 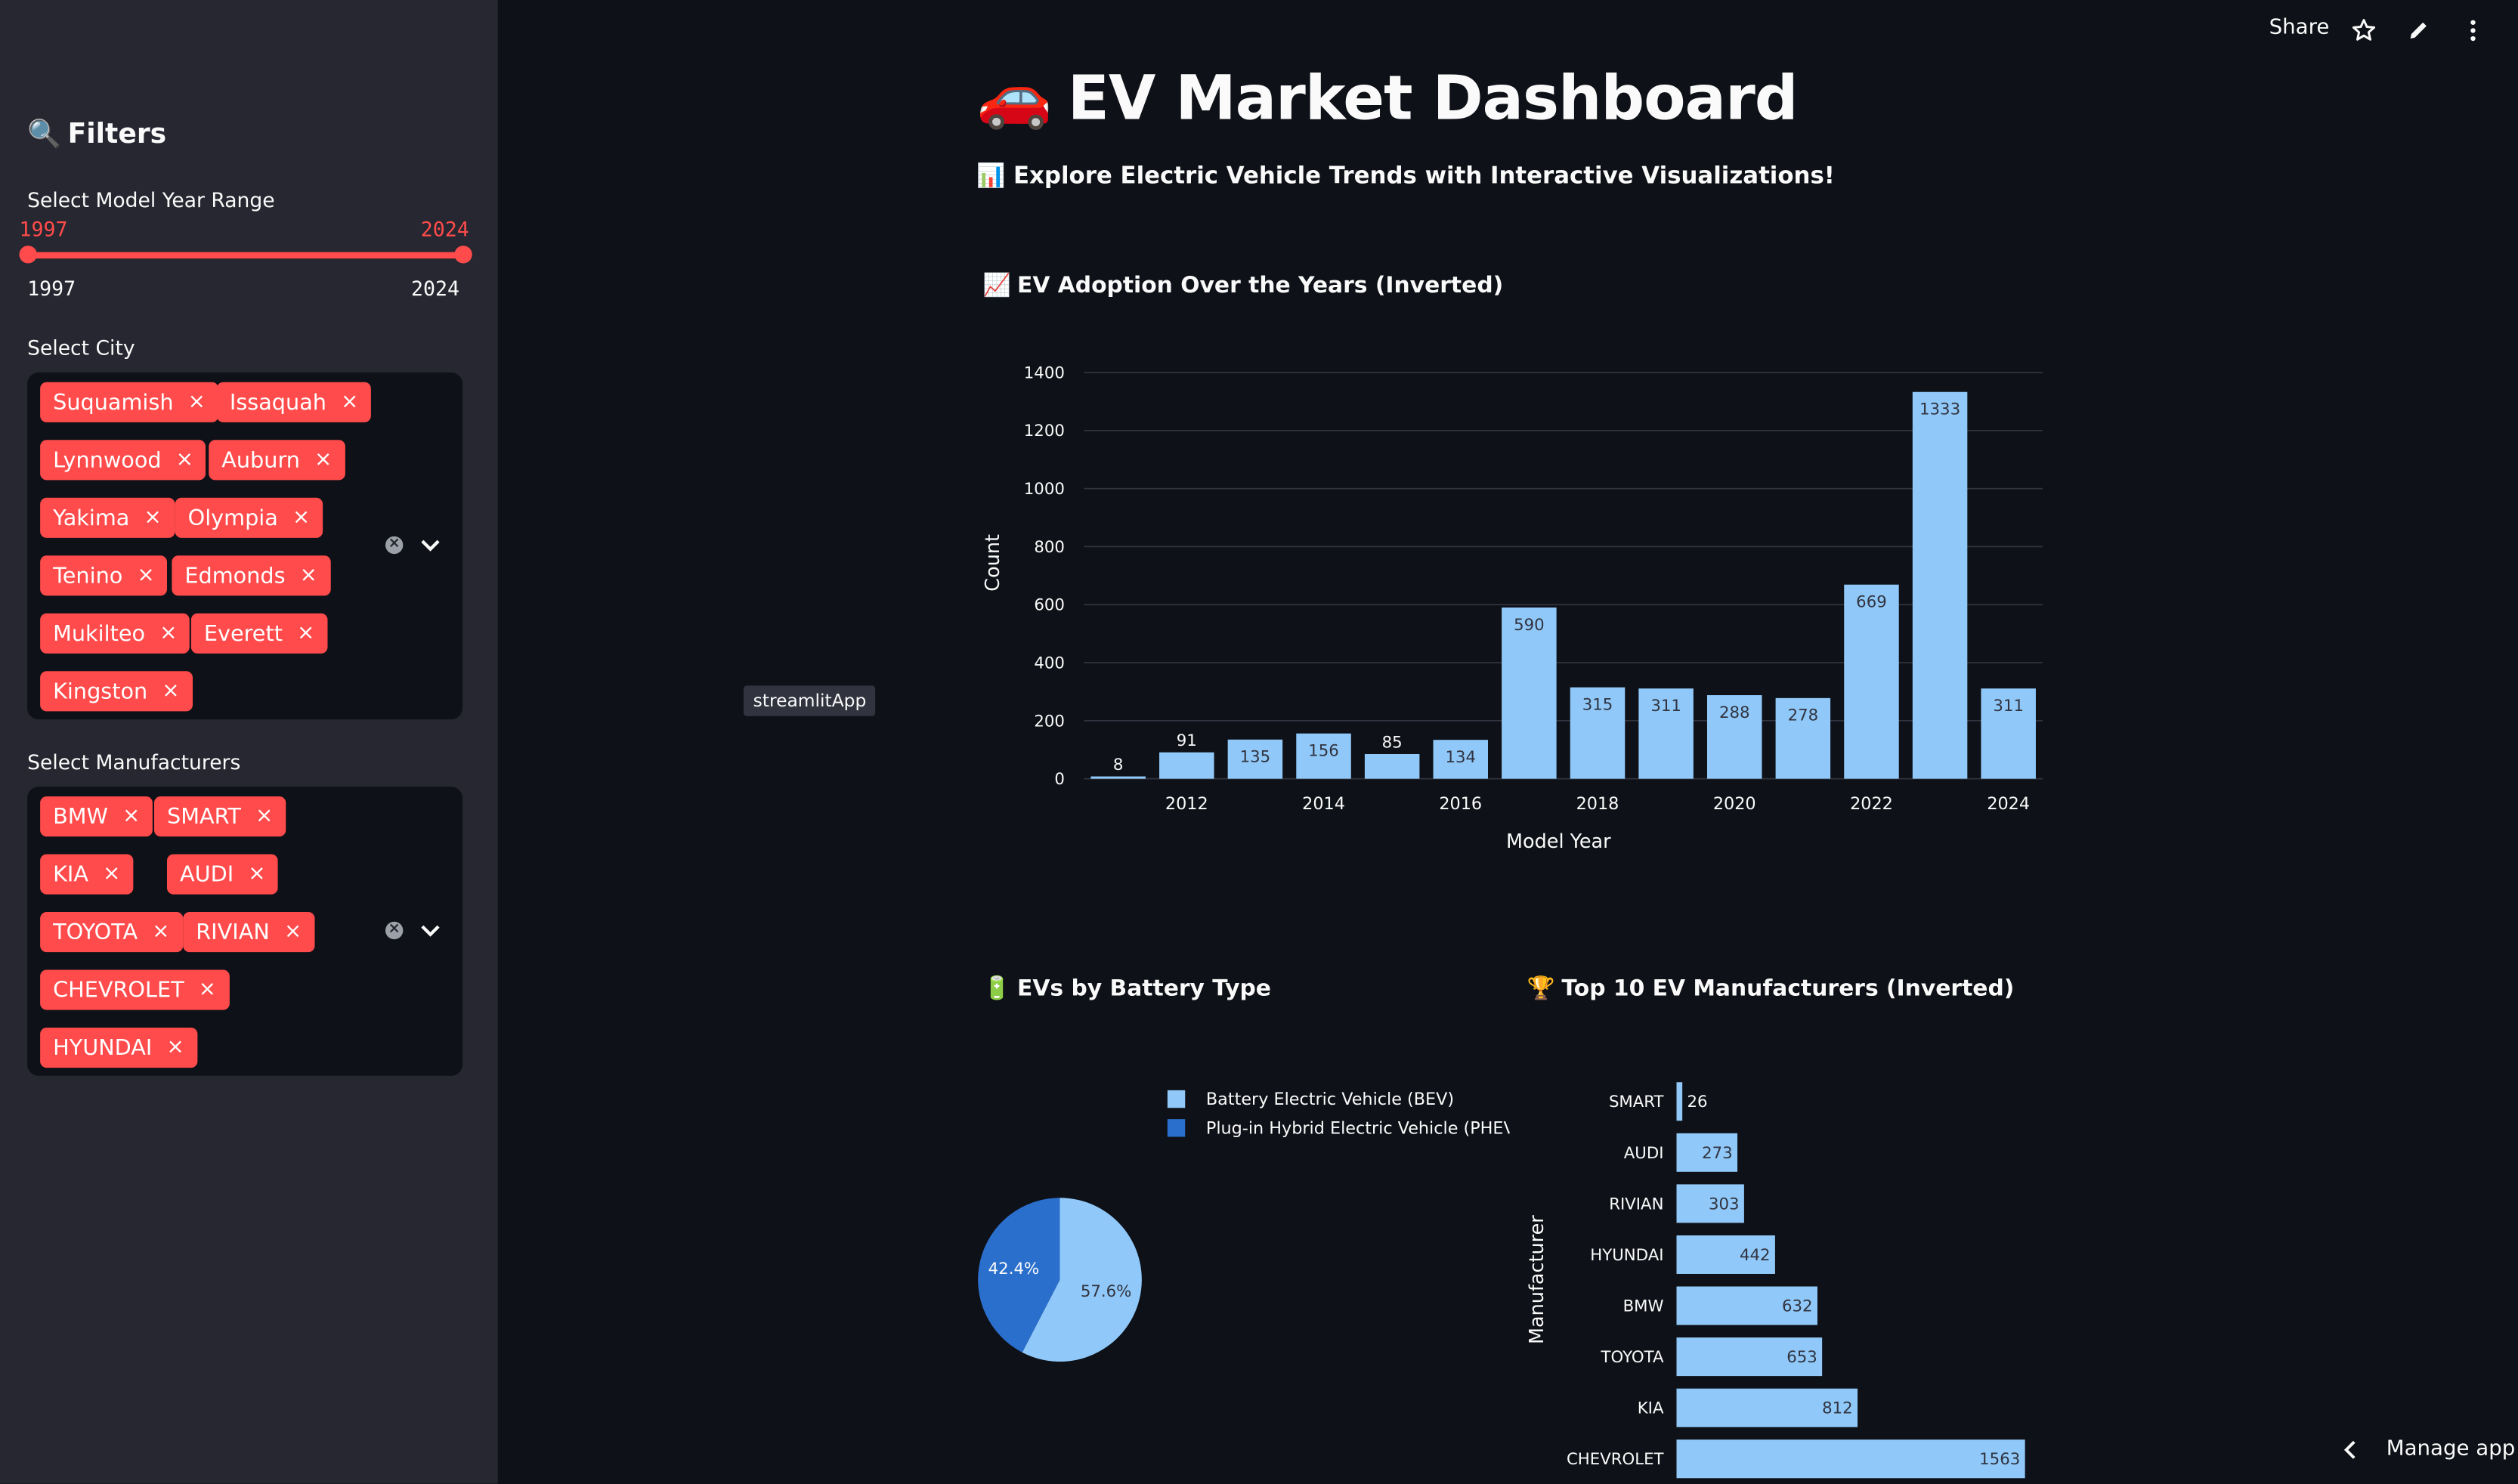 I want to click on city-tag-label: Suquamish, so click(x=113, y=403).